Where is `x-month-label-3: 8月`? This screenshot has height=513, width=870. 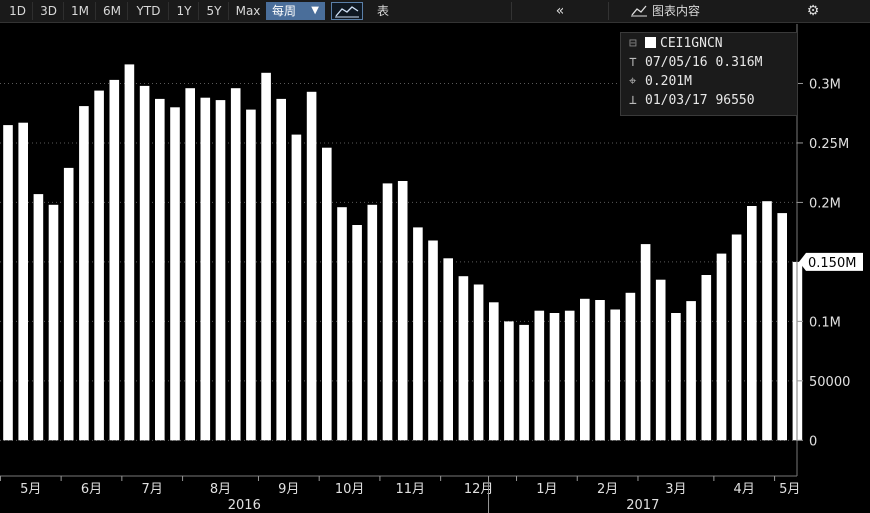 x-month-label-3: 8月 is located at coordinates (220, 489).